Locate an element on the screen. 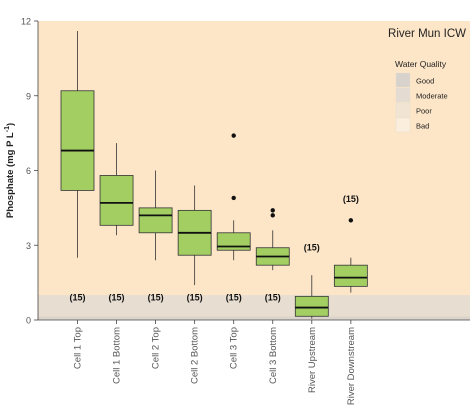  quality-band-moderate is located at coordinates (254, 306).